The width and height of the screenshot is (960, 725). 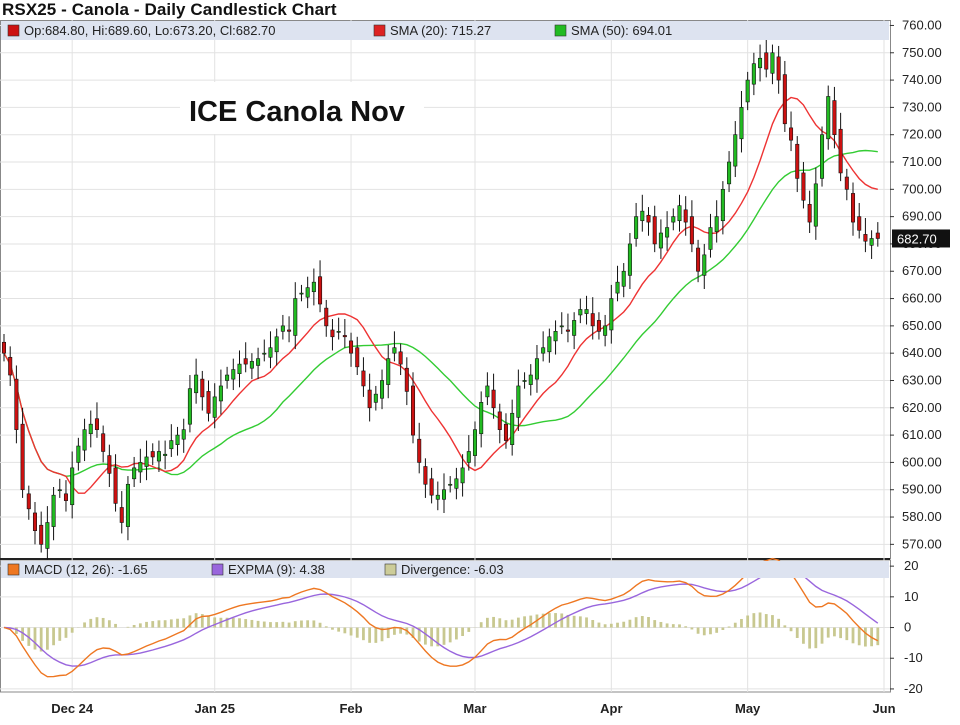 I want to click on price-tick-label: 650.00, so click(x=922, y=325).